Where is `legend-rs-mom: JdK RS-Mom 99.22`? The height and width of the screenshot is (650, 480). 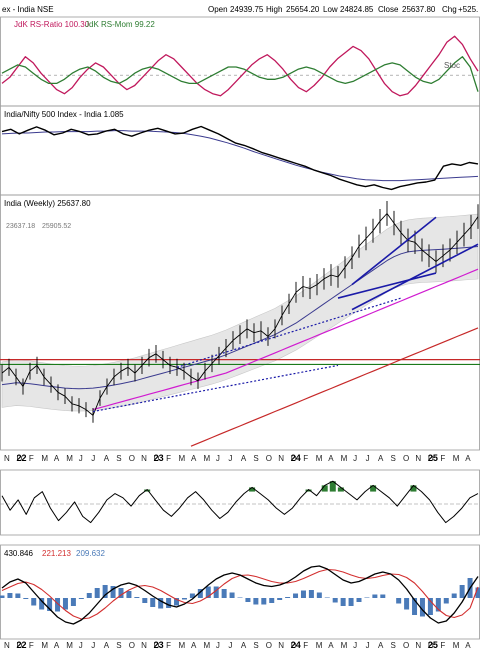 legend-rs-mom: JdK RS-Mom 99.22 is located at coordinates (120, 24).